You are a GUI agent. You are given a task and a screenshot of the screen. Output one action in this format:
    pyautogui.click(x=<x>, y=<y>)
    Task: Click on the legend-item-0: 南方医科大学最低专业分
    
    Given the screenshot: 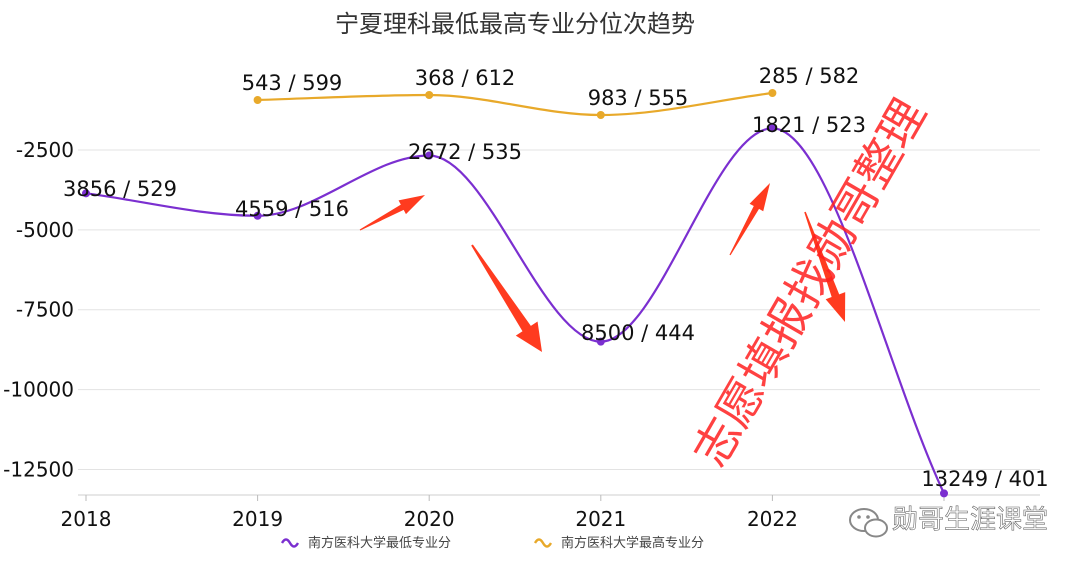 What is the action you would take?
    pyautogui.click(x=365, y=543)
    